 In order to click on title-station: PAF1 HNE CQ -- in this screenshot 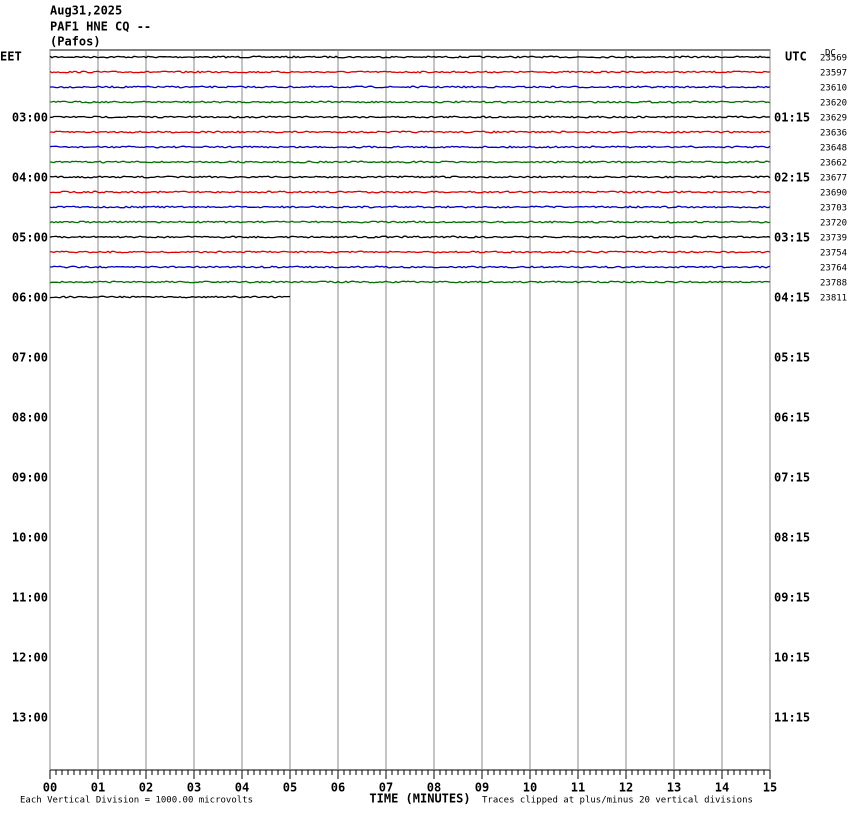, I will do `click(100, 27)`.